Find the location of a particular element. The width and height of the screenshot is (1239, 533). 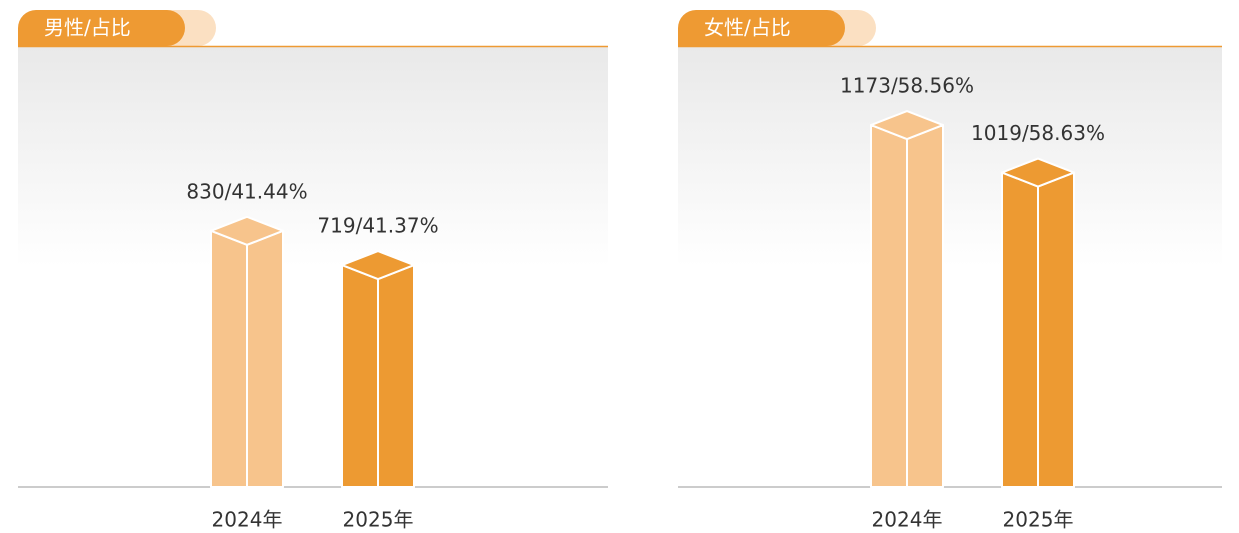

data-label: 1019/58.63% is located at coordinates (1038, 133).